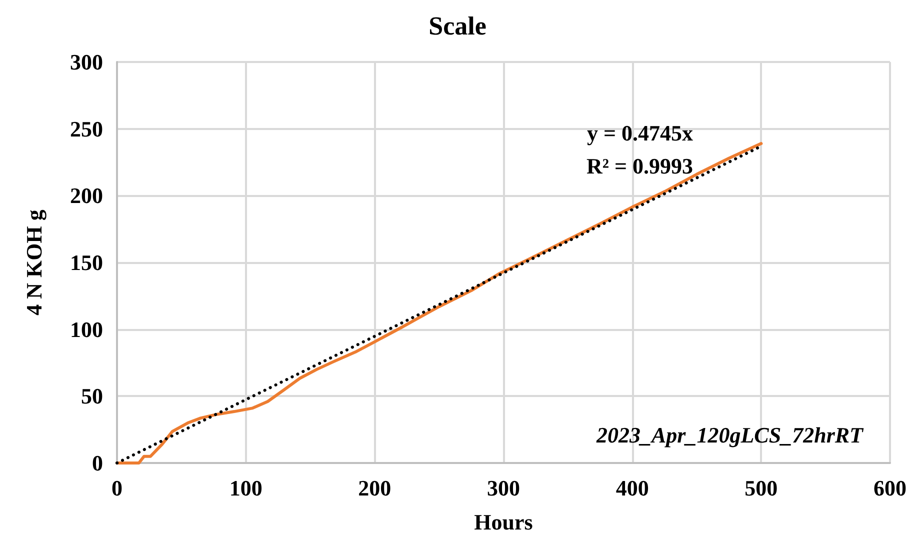 Image resolution: width=915 pixels, height=550 pixels. What do you see at coordinates (632, 488) in the screenshot?
I see `x-tick-label: 400` at bounding box center [632, 488].